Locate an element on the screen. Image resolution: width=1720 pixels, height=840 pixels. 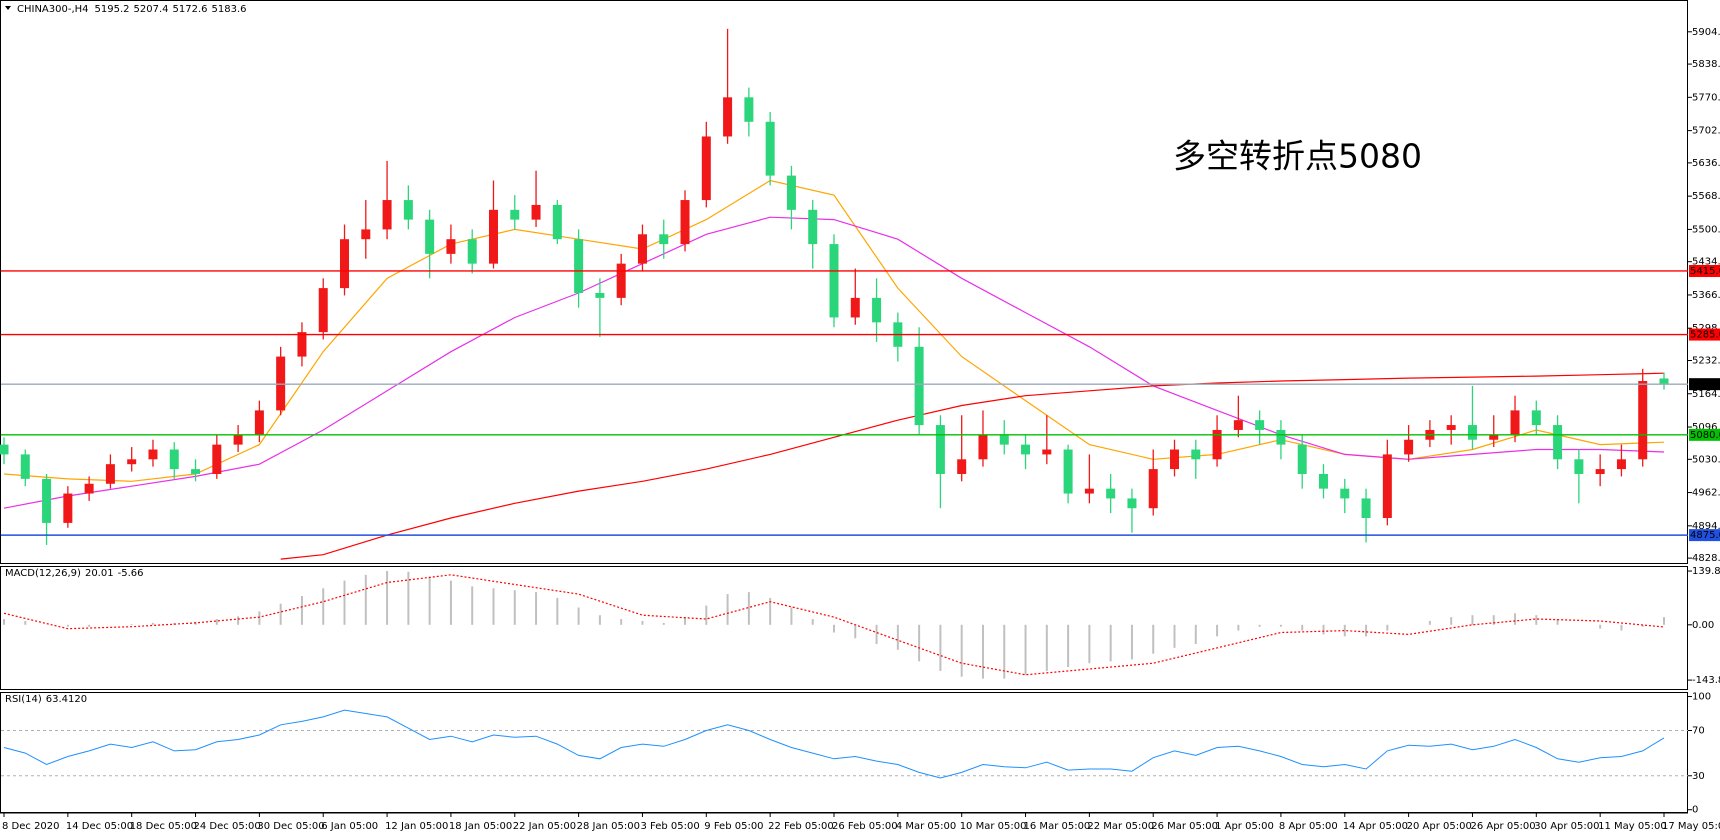
y-tick-label: 5434.0 is located at coordinates (1706, 262).